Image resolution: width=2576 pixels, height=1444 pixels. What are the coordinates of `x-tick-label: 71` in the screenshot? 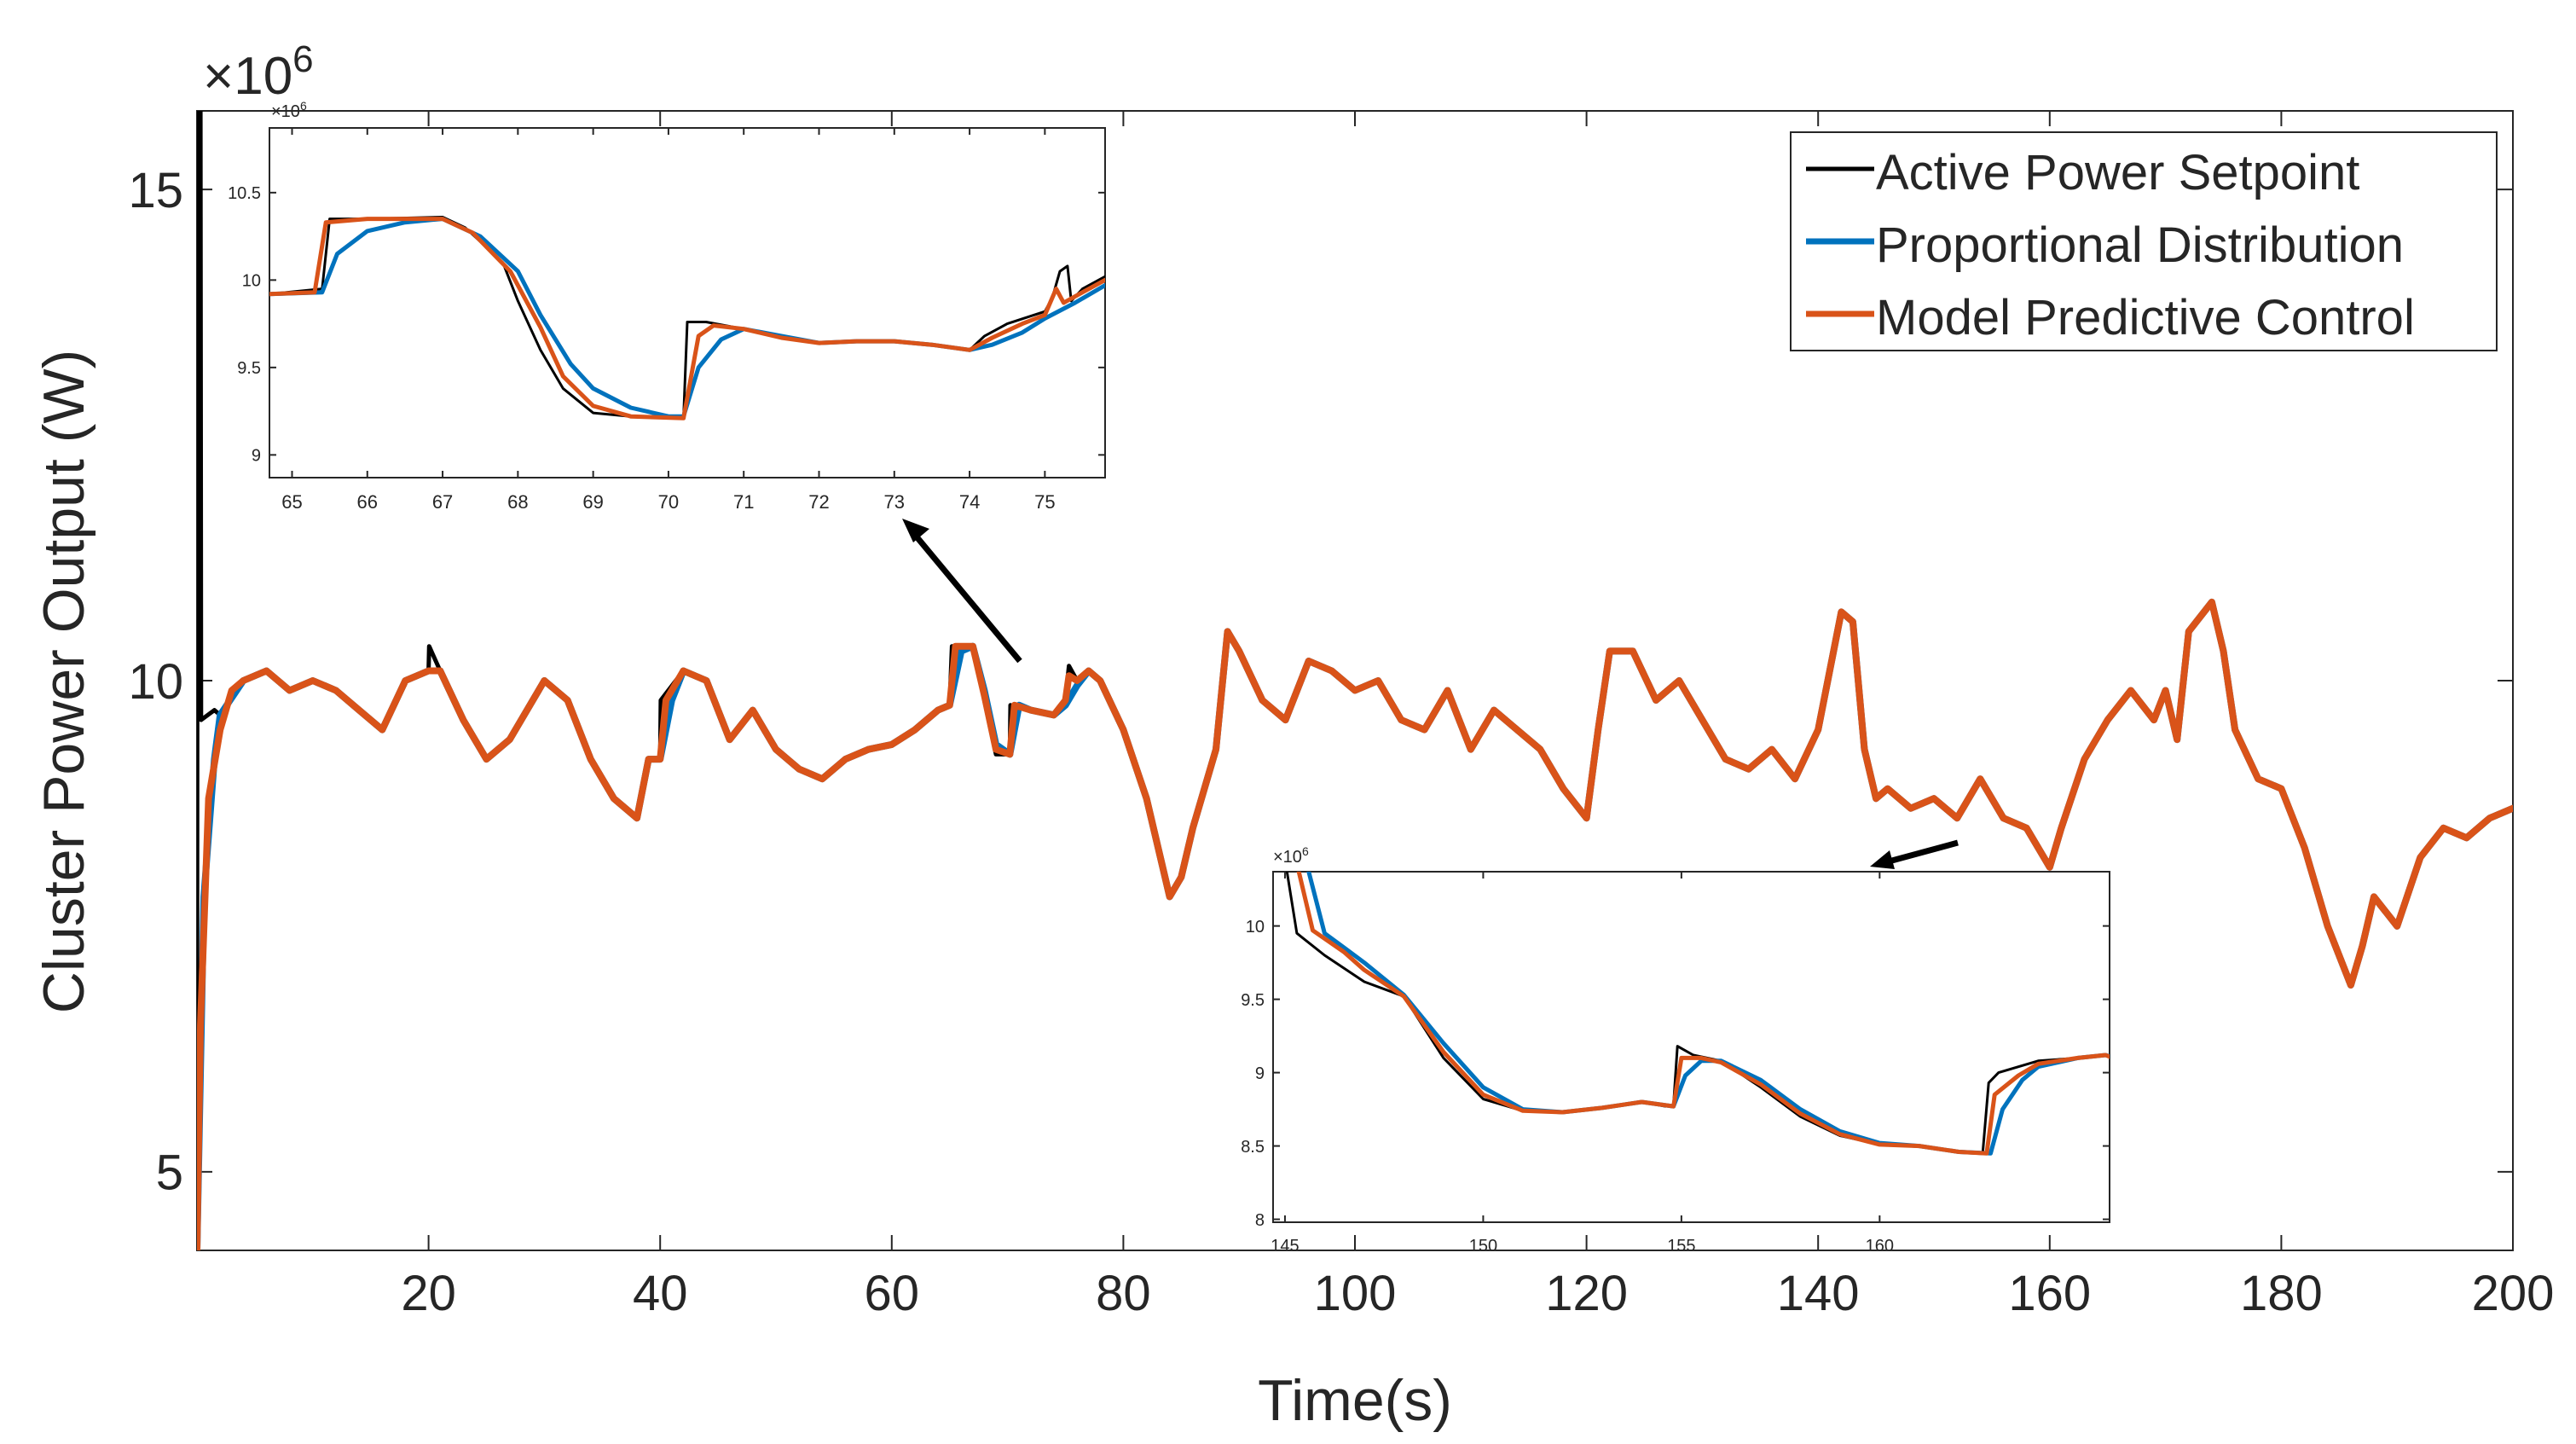 It's located at (743, 502).